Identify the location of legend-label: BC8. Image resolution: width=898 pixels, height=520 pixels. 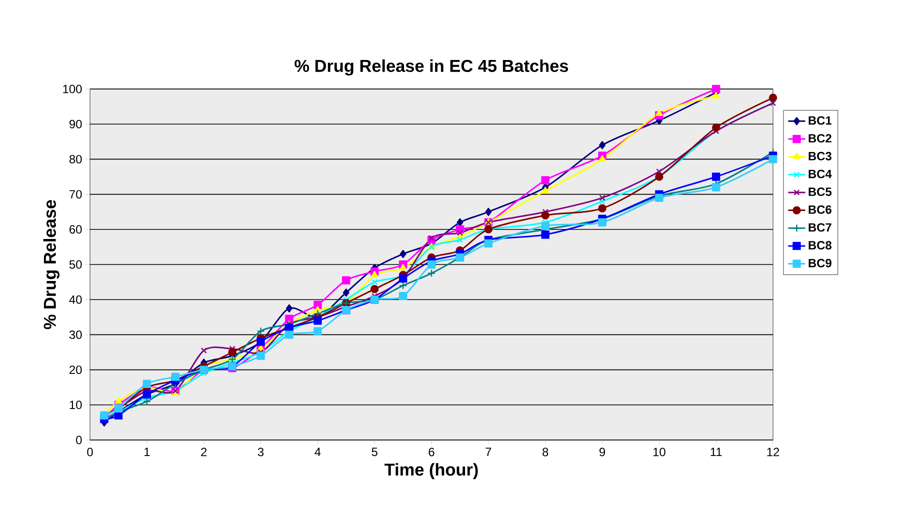
(820, 245).